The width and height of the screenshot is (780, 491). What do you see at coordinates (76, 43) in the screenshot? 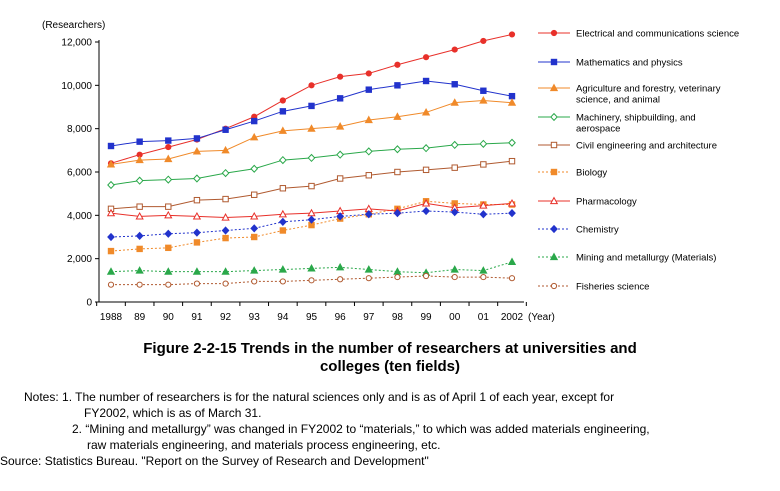
I see `y-tick-label: 12,000` at bounding box center [76, 43].